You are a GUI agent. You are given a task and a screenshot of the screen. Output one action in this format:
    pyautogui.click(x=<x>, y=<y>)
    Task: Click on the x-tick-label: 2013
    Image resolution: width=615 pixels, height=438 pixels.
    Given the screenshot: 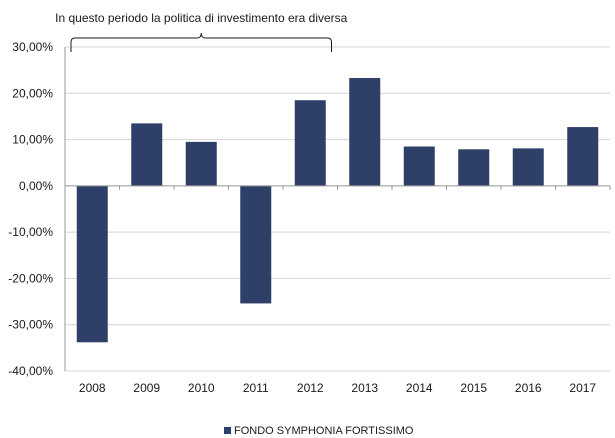 What is the action you would take?
    pyautogui.click(x=364, y=388)
    